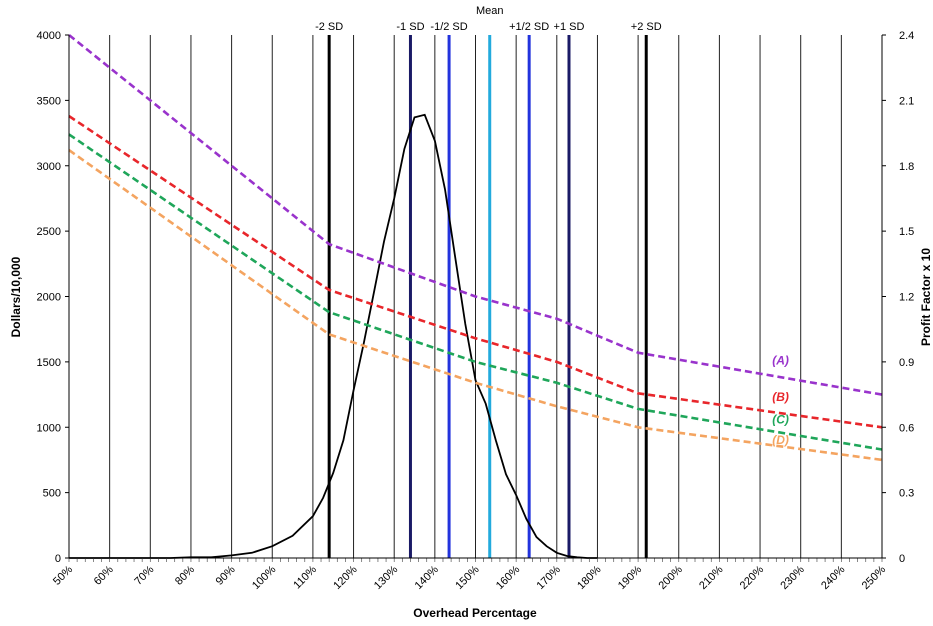 The image size is (933, 626). I want to click on x-tick-label: 200%, so click(670, 577).